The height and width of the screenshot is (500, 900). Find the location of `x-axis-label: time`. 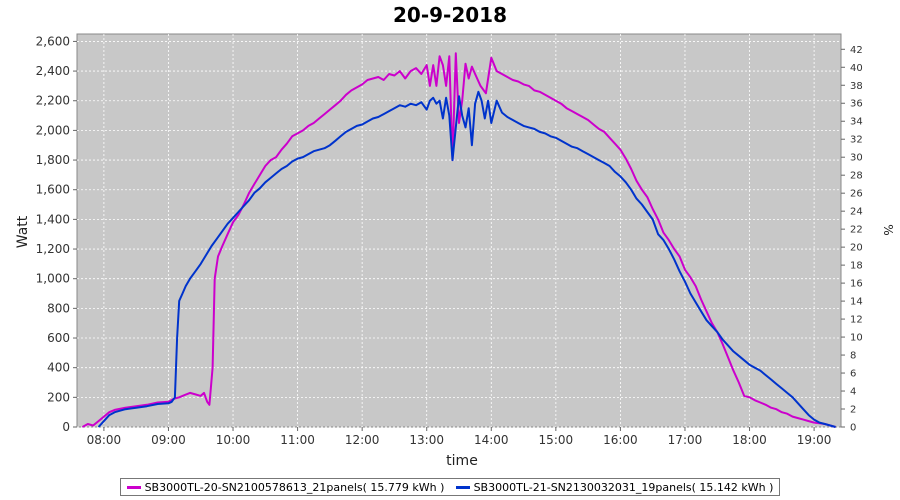

x-axis-label: time is located at coordinates (462, 461).